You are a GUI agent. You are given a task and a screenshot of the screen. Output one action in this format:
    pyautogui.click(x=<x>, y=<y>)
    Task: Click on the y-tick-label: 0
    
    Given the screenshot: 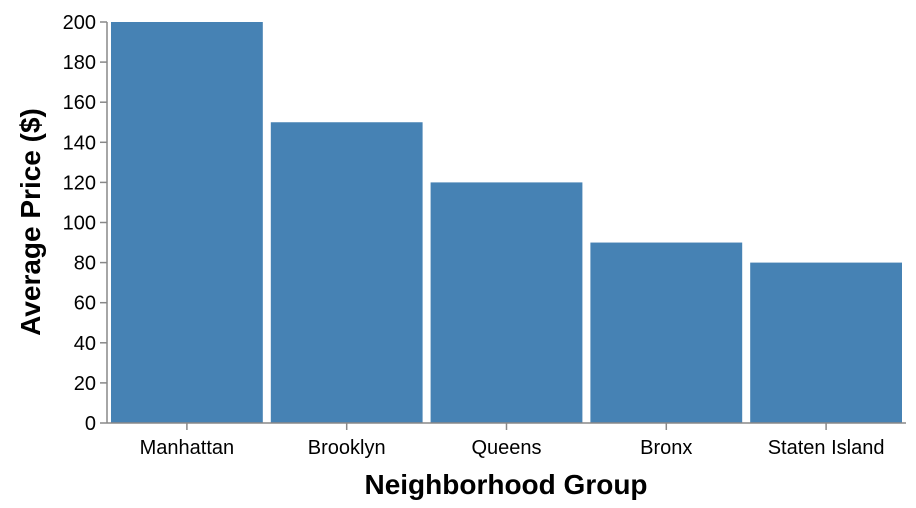 What is the action you would take?
    pyautogui.click(x=90, y=424)
    